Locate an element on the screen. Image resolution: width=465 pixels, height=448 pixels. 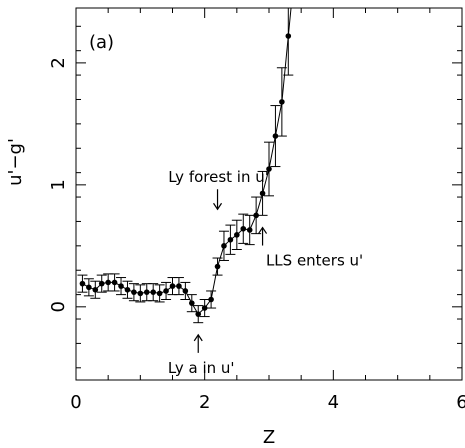
x-axis-label: Z is located at coordinates (269, 437).